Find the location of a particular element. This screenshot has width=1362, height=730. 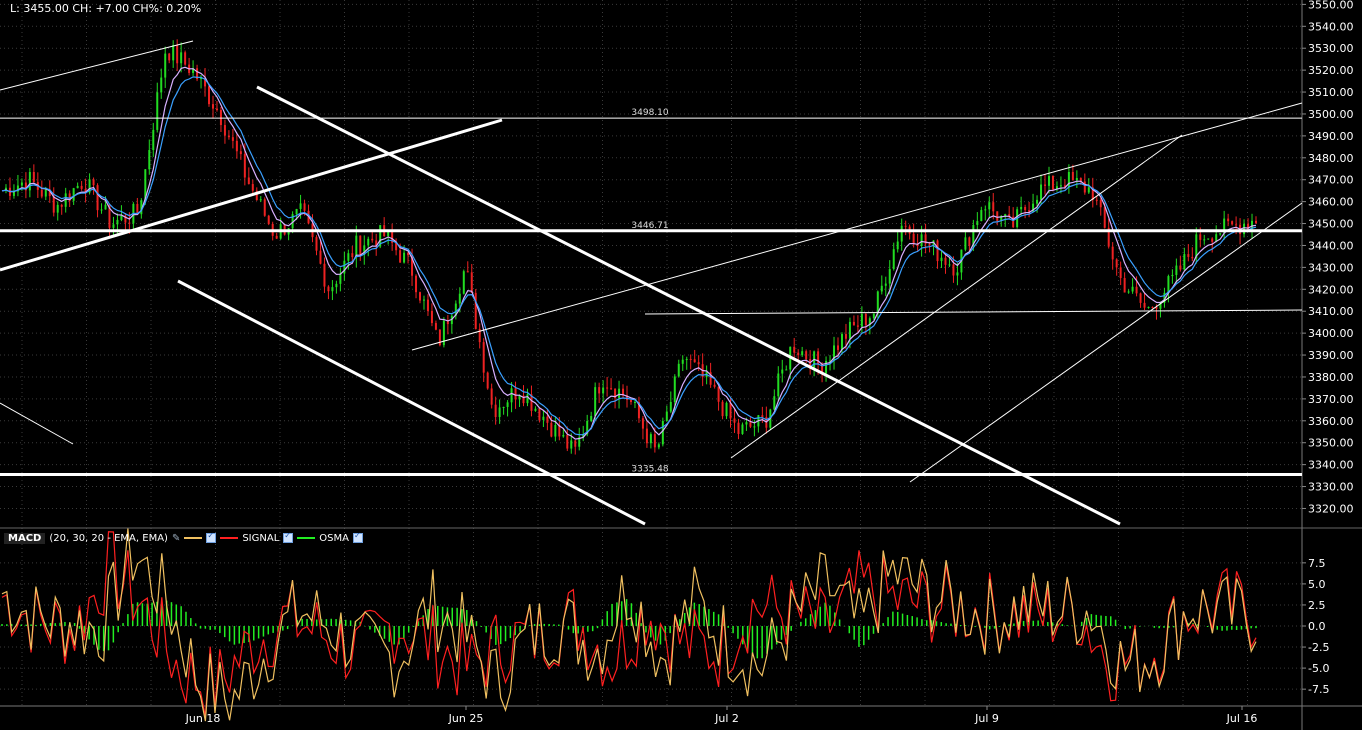

macd-label: MACD is located at coordinates (25, 538).